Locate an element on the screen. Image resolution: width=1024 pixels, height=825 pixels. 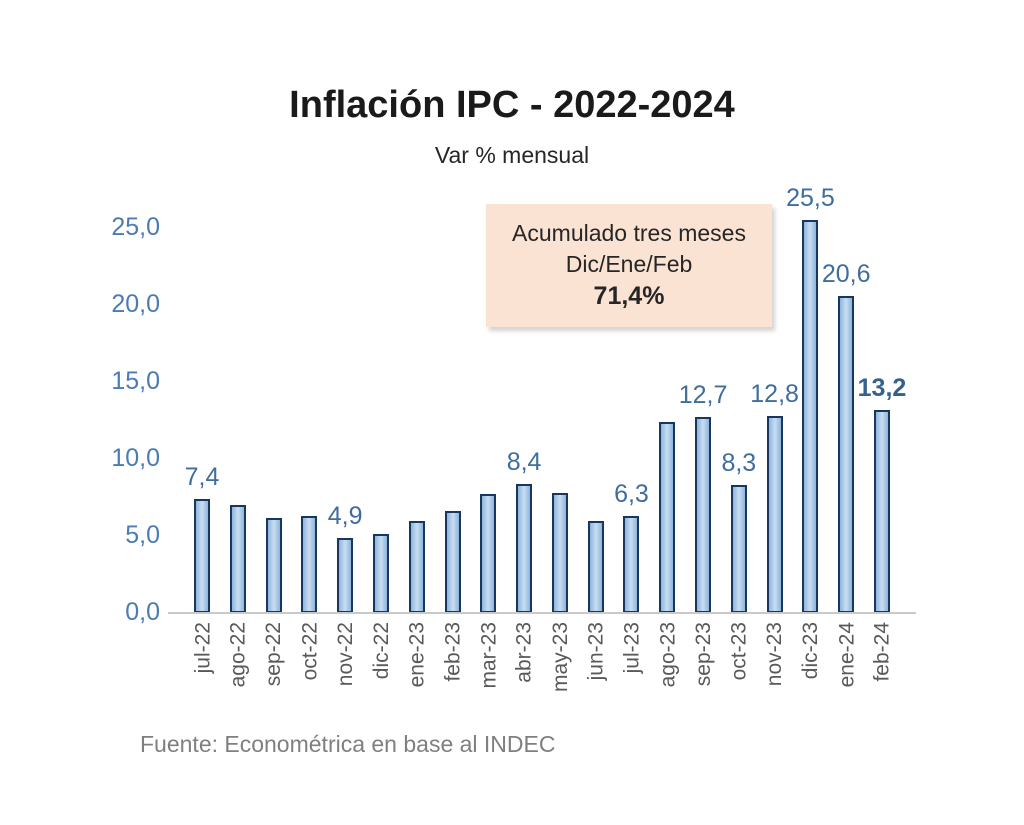
source-note: Fuente: Econométrica en base al INDEC is located at coordinates (348, 744).